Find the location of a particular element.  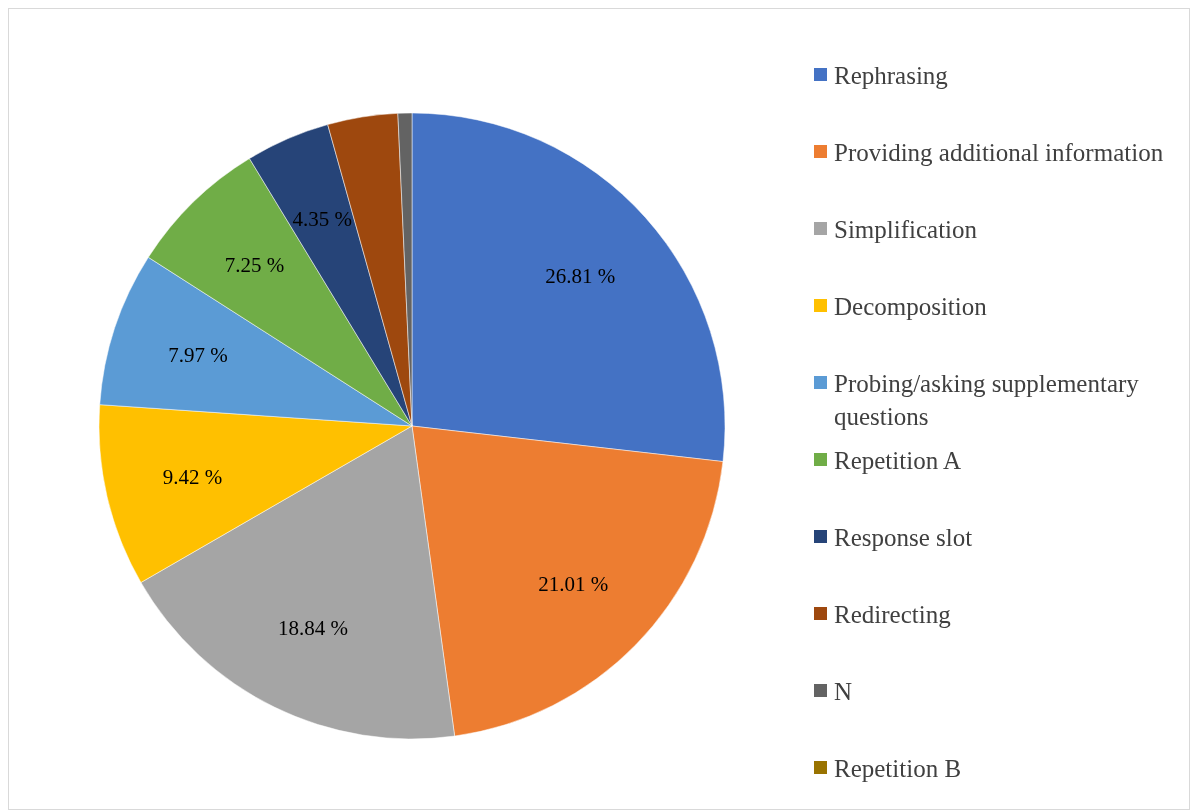

legend-label: Rephrasing is located at coordinates (891, 76).